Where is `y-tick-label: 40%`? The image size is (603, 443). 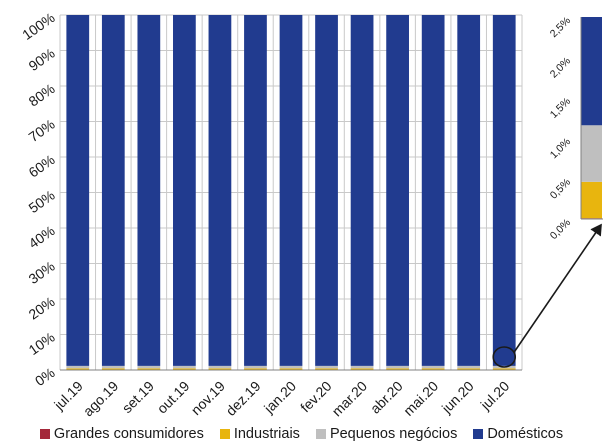 y-tick-label: 40% is located at coordinates (42, 236).